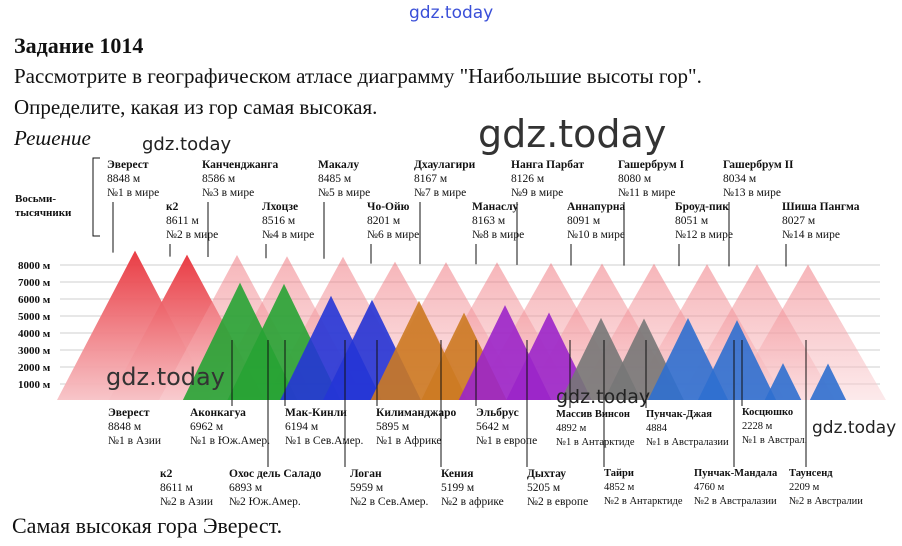 The width and height of the screenshot is (902, 546). I want to click on top-label-4: Лхоцзе 8516 м №4 в мире, so click(288, 221).